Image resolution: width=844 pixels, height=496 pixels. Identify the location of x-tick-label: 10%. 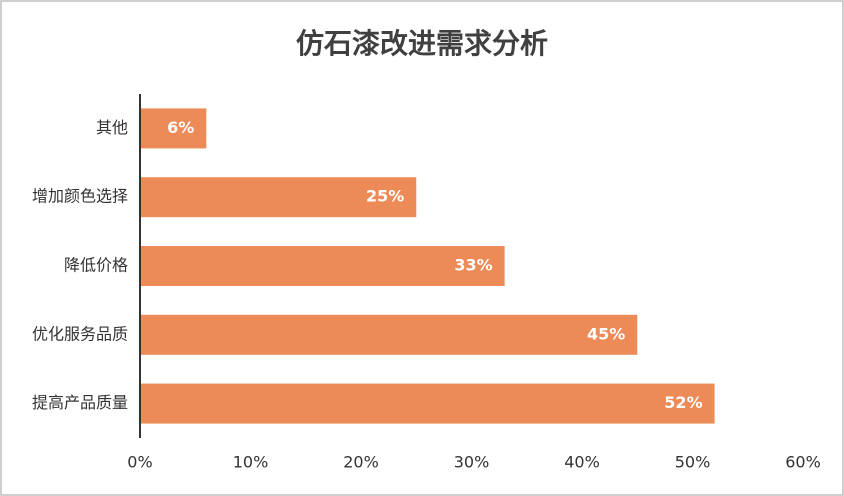
(251, 462).